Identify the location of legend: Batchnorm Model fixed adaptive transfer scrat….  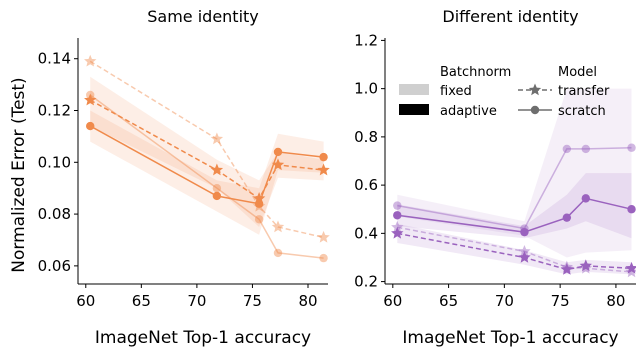
(504, 92).